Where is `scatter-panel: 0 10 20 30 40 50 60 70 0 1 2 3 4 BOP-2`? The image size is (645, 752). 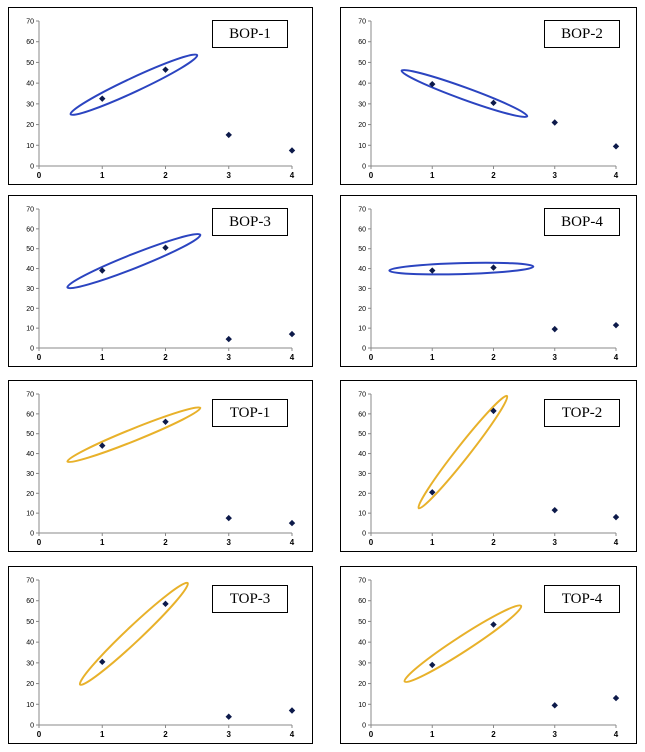 scatter-panel: 0 10 20 30 40 50 60 70 0 1 2 3 4 BOP-2 is located at coordinates (488, 96).